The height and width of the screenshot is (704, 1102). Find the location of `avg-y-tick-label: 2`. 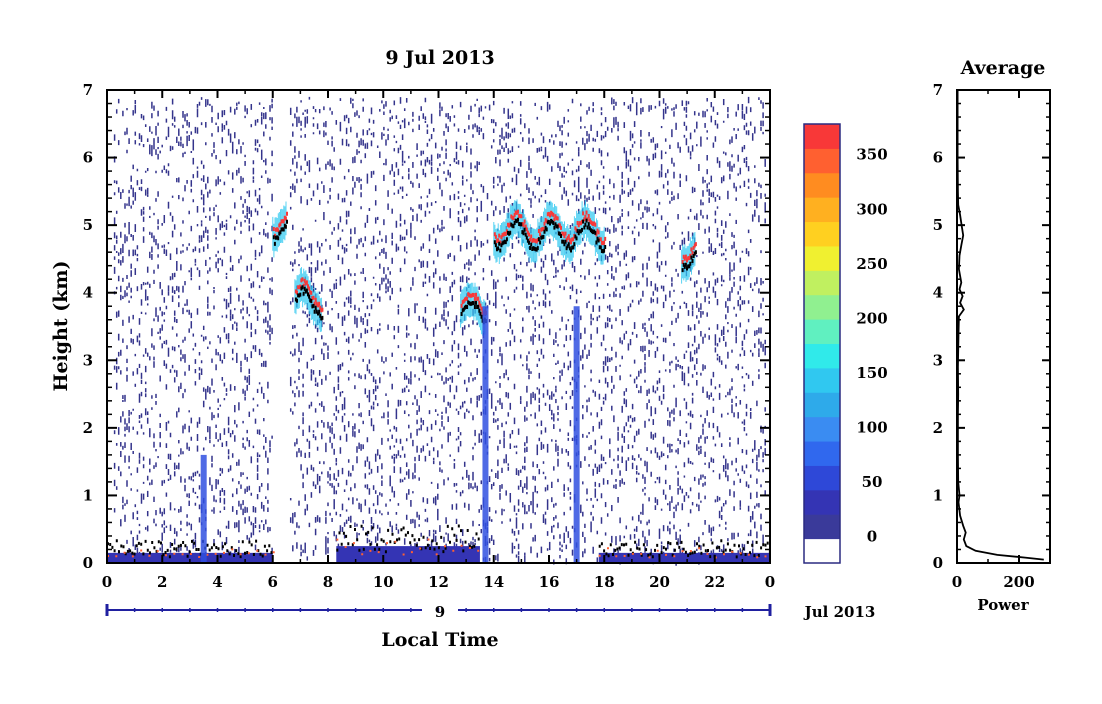

avg-y-tick-label: 2 is located at coordinates (938, 428).